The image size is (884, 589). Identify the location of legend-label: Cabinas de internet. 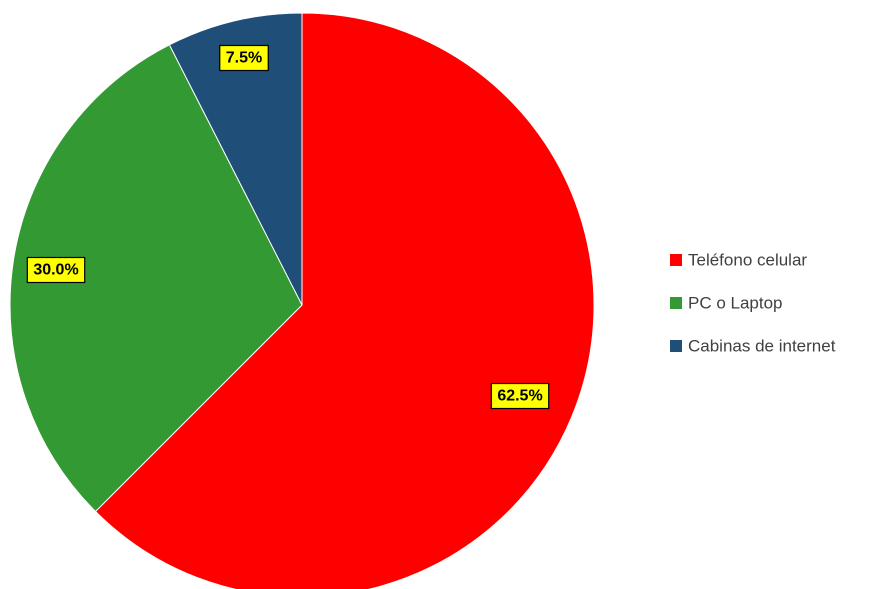
(762, 346).